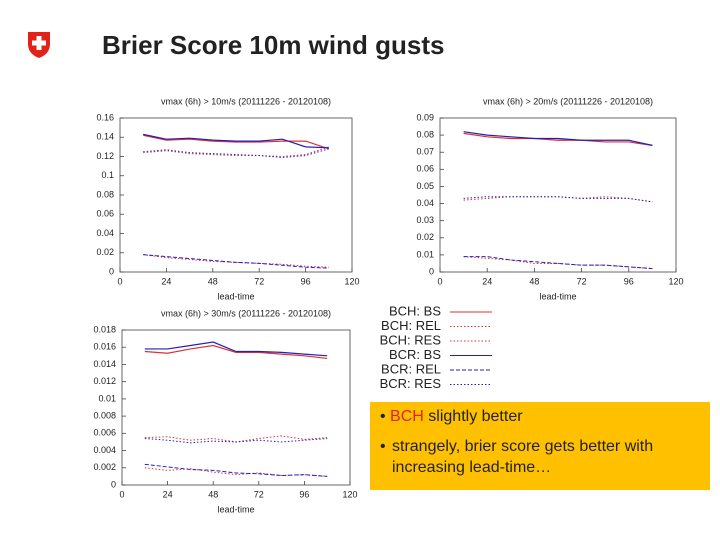  What do you see at coordinates (425, 220) in the screenshot?
I see `y-tick-label: 0.03` at bounding box center [425, 220].